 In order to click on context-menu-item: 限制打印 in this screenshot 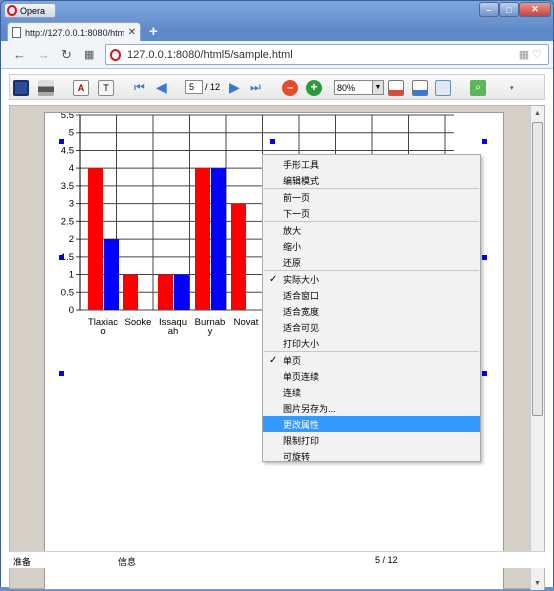, I will do `click(371, 440)`.